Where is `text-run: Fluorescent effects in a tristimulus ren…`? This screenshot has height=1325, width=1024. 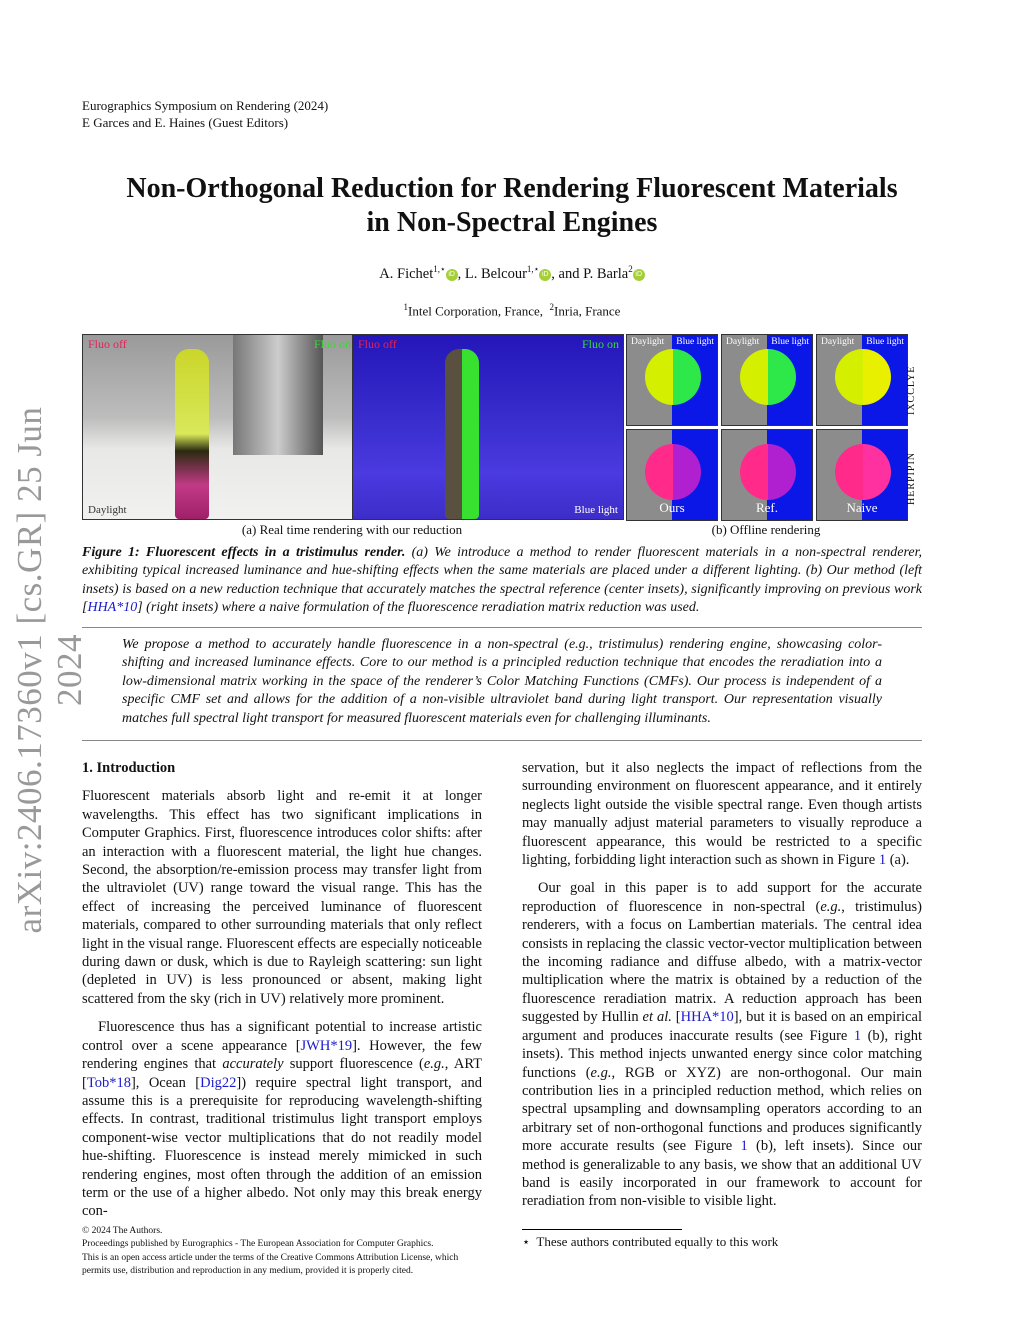 text-run: Fluorescent effects in a tristimulus ren… is located at coordinates (275, 552).